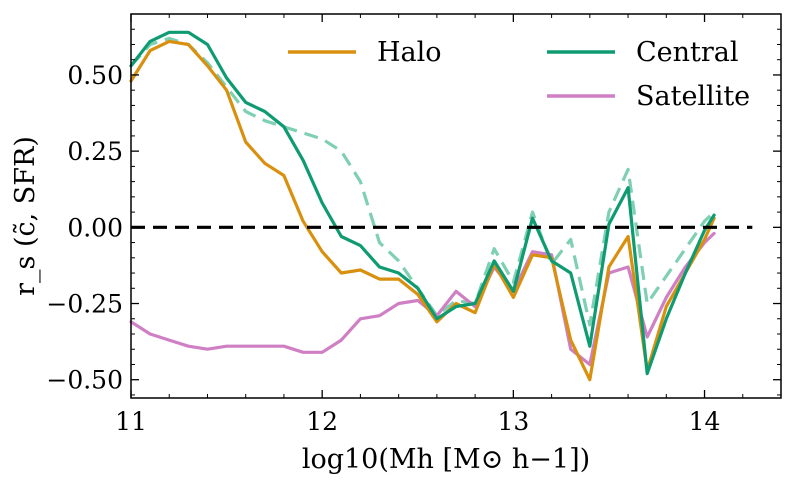  Describe the element at coordinates (693, 96) in the screenshot. I see `legend-label-satellite: Satellite` at that location.